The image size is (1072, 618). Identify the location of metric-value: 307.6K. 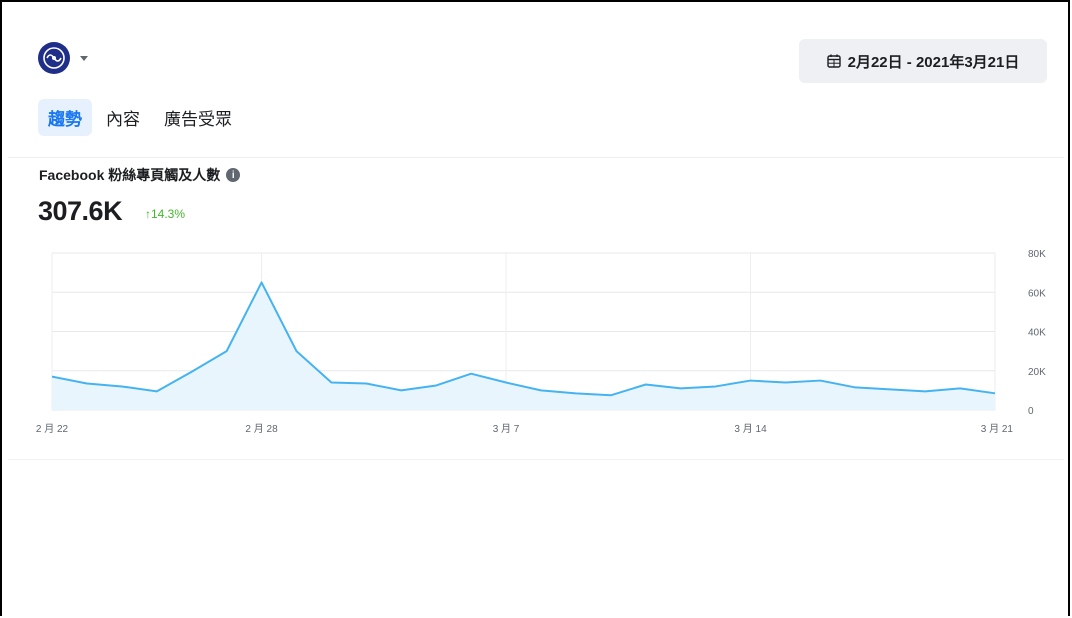
(80, 211).